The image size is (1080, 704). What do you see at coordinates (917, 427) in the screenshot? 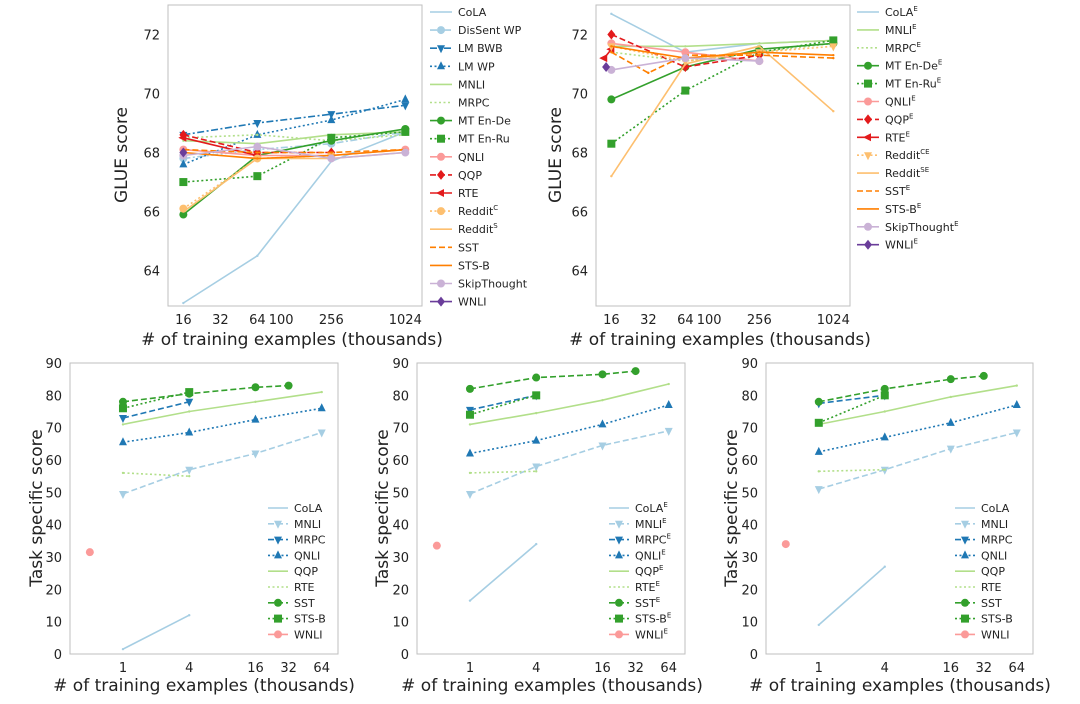
I see `series-qnli` at bounding box center [917, 427].